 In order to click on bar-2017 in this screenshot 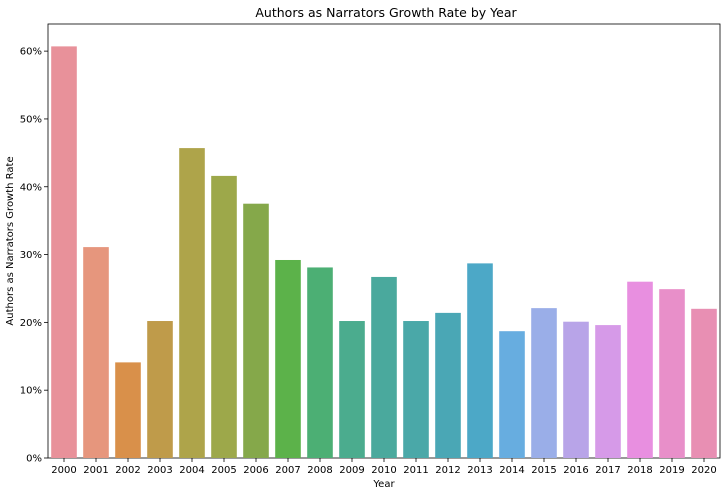, I will do `click(608, 391)`.